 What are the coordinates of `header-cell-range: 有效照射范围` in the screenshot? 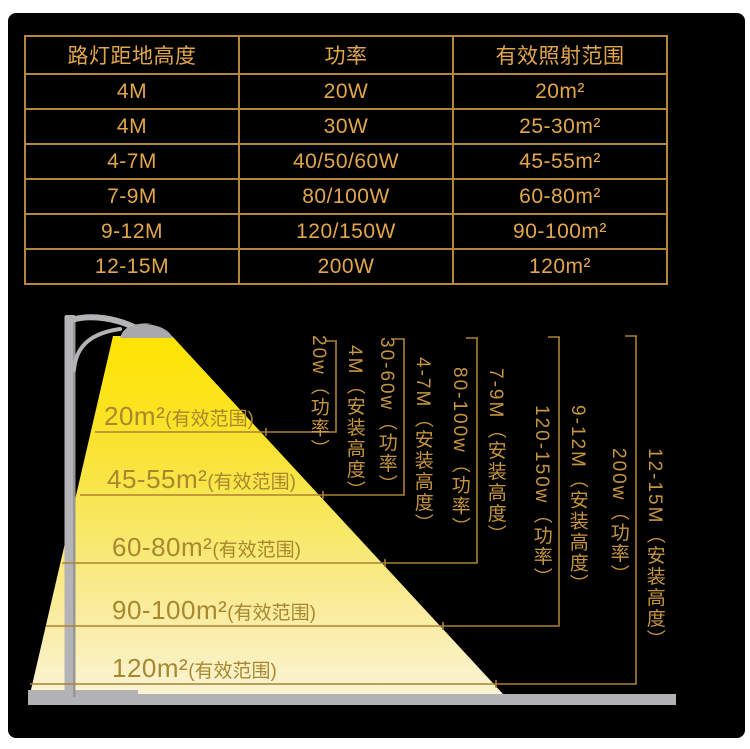 It's located at (560, 55).